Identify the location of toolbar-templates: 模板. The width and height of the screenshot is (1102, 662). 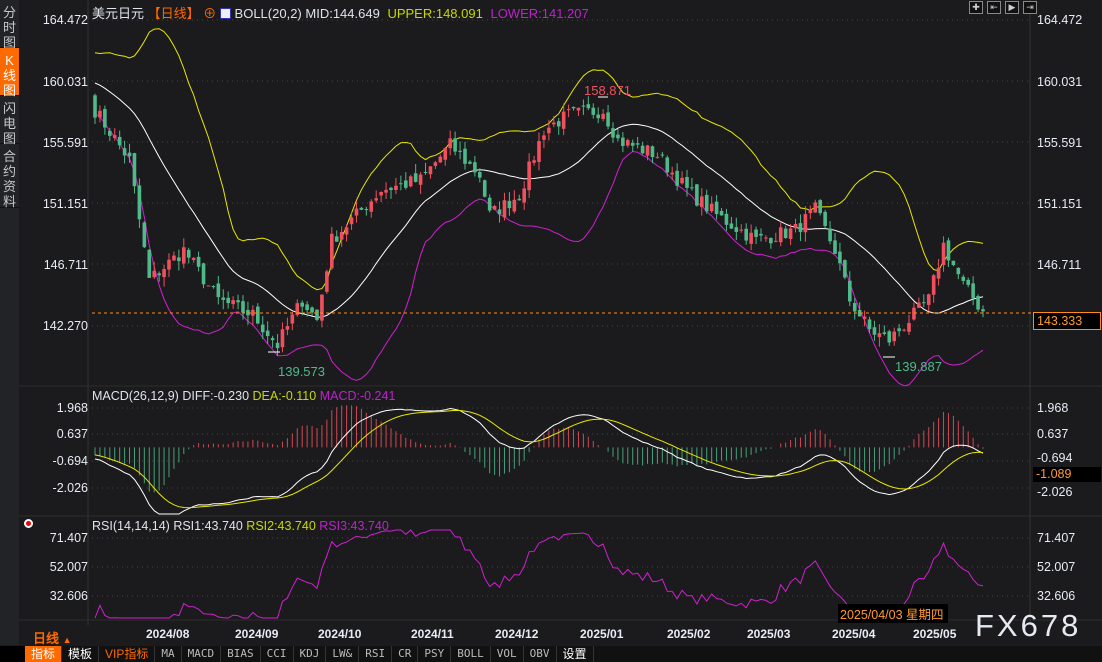
(81, 654).